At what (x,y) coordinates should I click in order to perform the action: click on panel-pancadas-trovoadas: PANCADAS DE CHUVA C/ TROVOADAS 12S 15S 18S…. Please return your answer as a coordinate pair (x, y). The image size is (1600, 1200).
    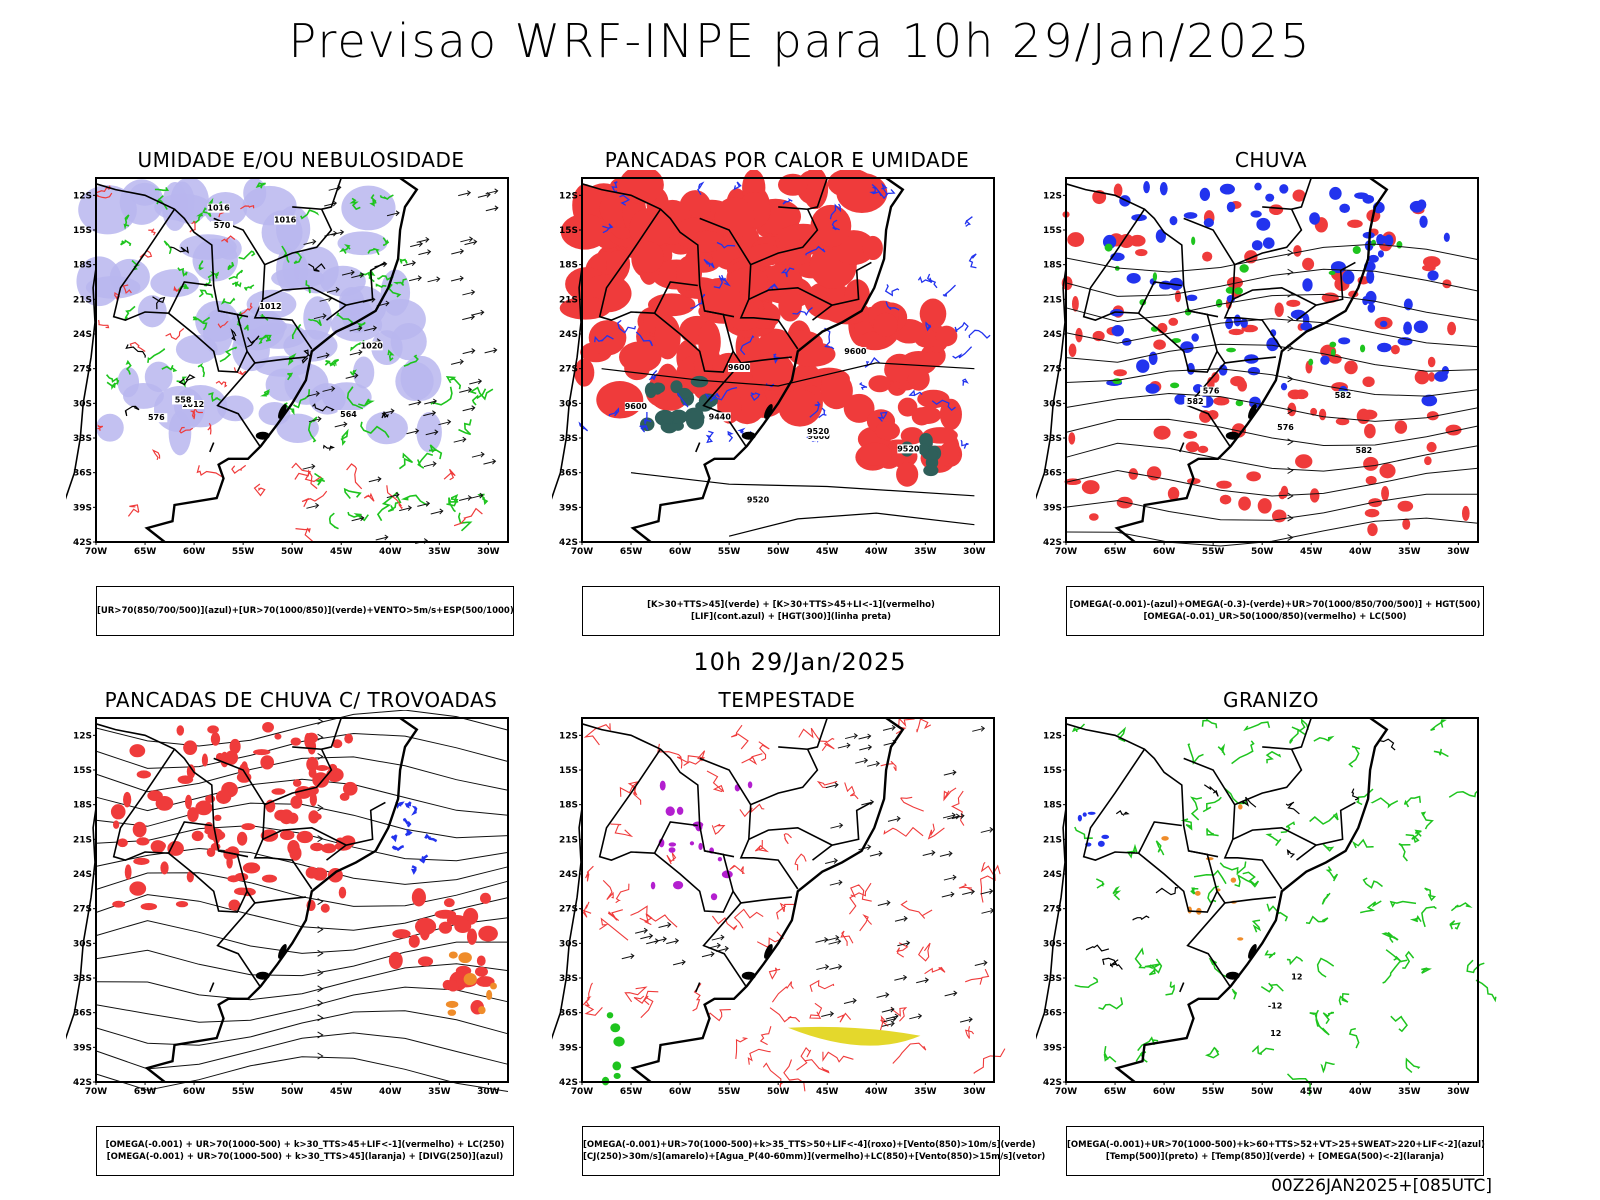
    Looking at the image, I should click on (301, 932).